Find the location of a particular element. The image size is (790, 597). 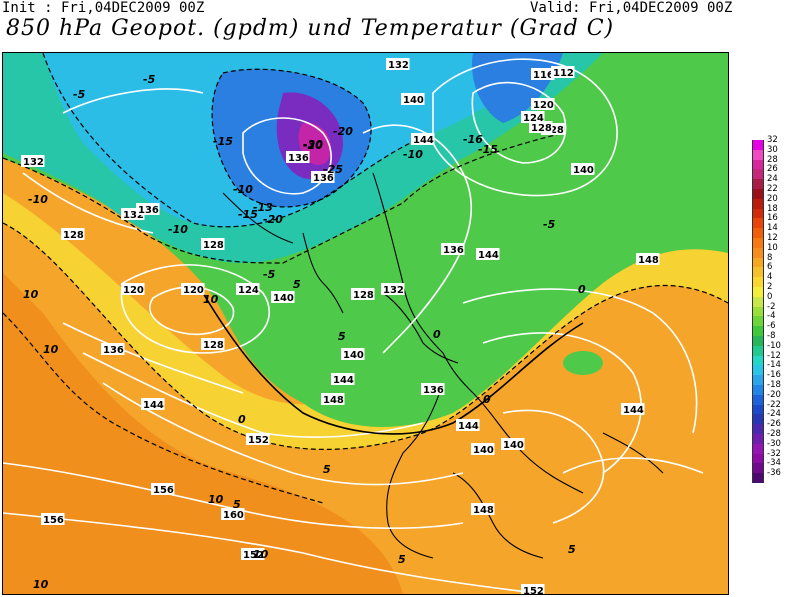

colorbar-label: 26 is located at coordinates (772, 169).